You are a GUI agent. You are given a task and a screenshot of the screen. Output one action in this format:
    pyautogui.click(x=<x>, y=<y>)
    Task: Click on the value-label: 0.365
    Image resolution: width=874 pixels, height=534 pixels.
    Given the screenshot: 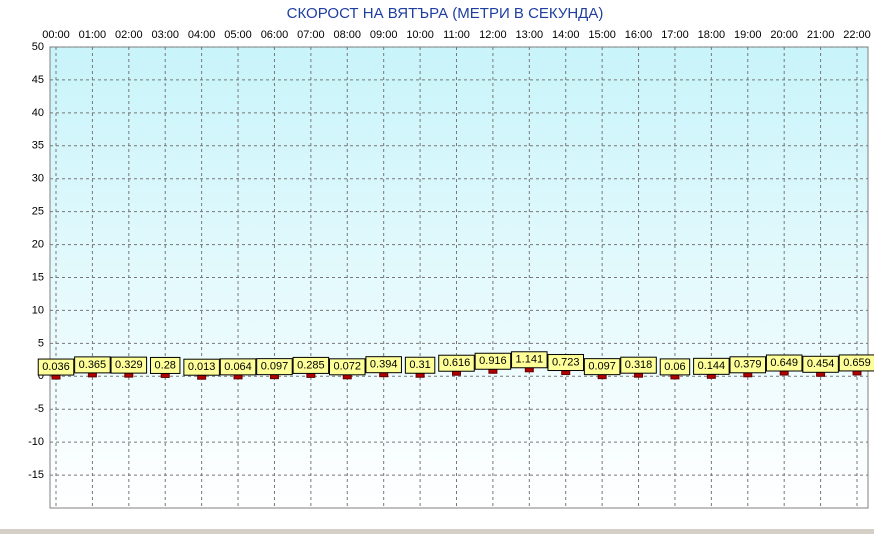 What is the action you would take?
    pyautogui.click(x=93, y=365)
    